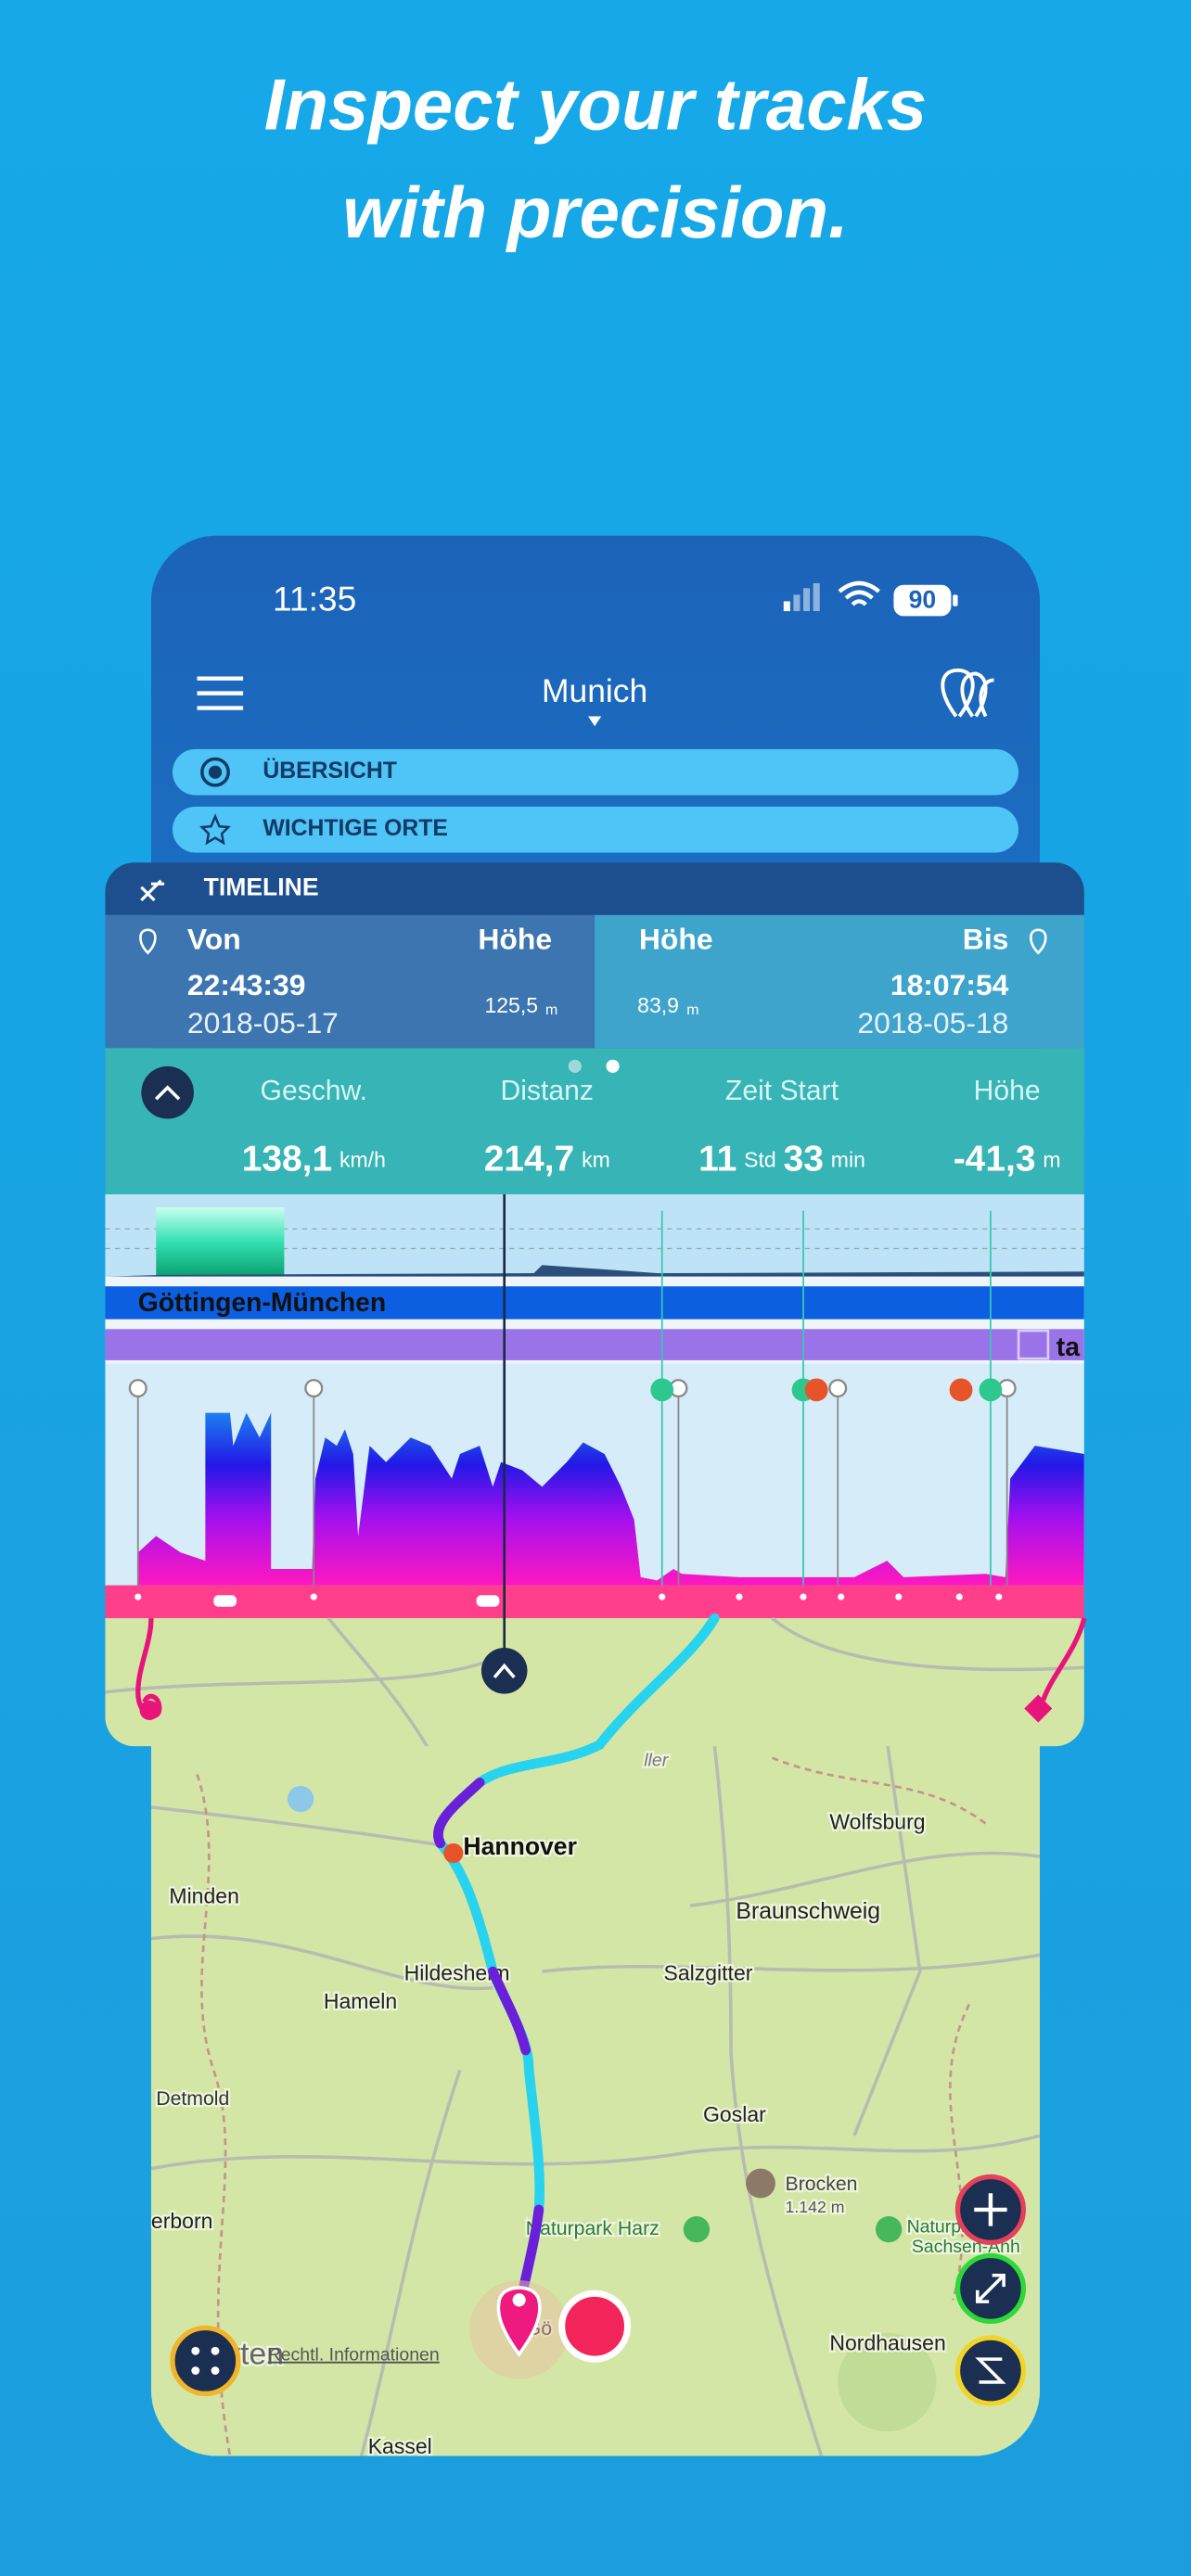  I want to click on poi-stars, so click(827, 1390).